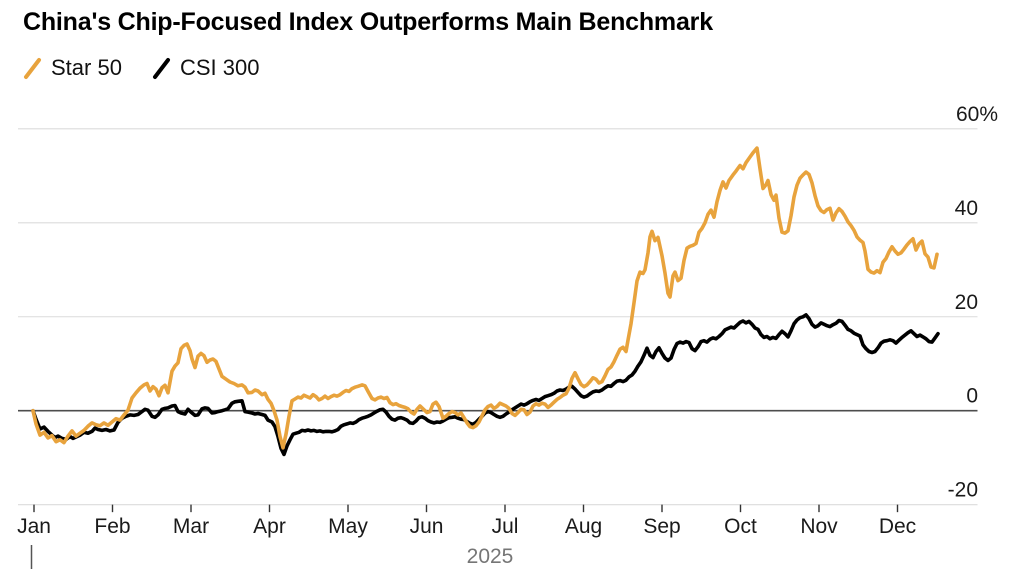 The width and height of the screenshot is (1024, 578). Describe the element at coordinates (661, 526) in the screenshot. I see `x-axis-label: Sep` at that location.